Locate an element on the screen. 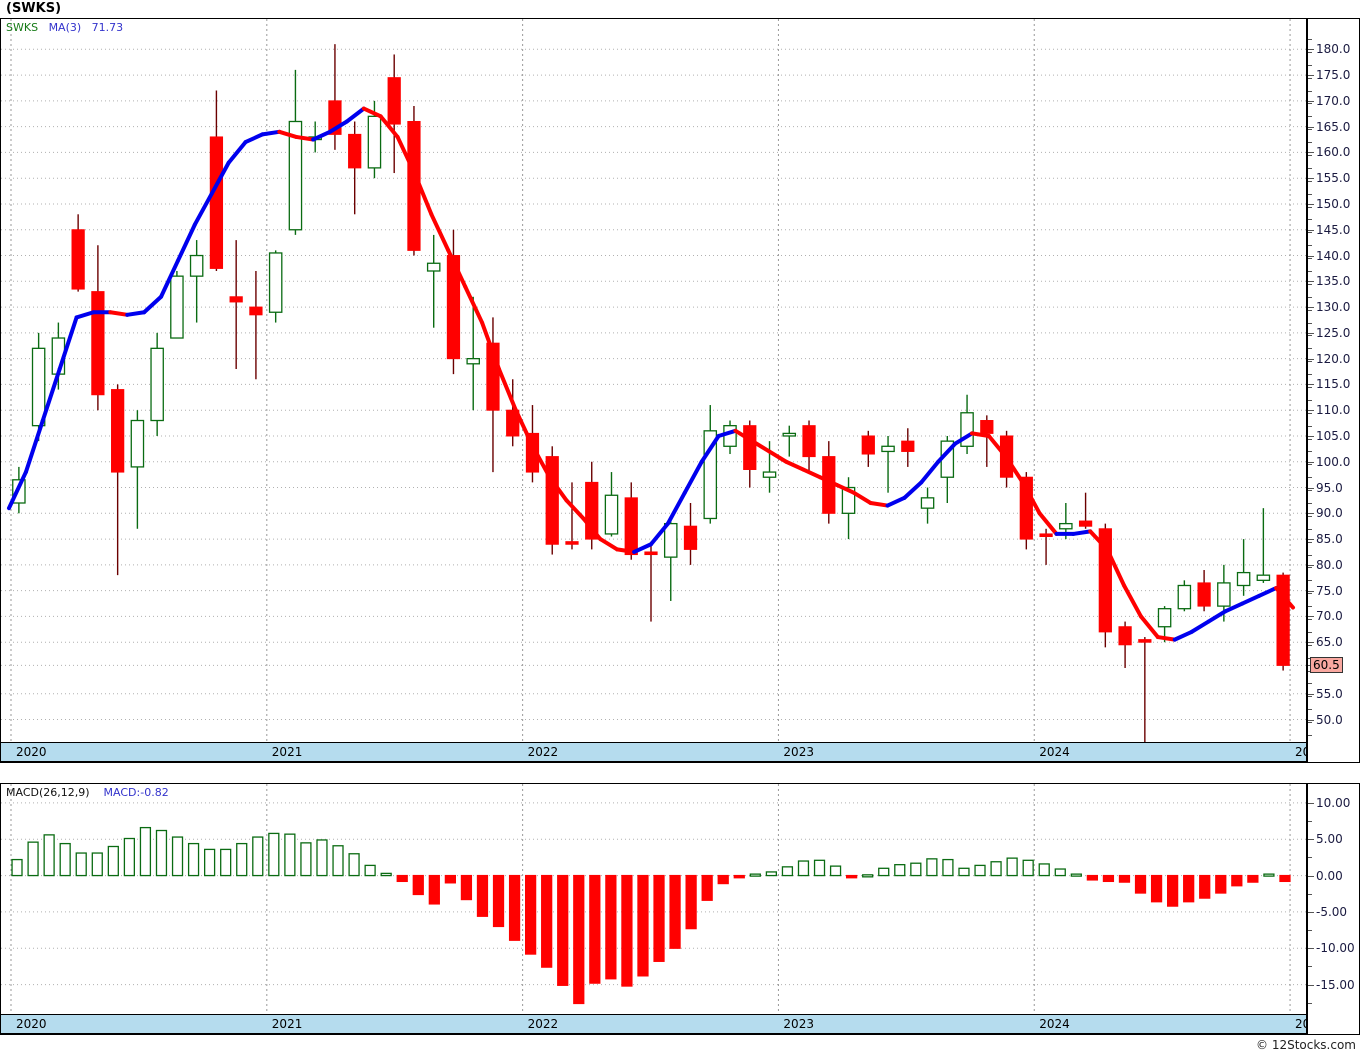  y-tick-label: 75.0 is located at coordinates (1329, 590).